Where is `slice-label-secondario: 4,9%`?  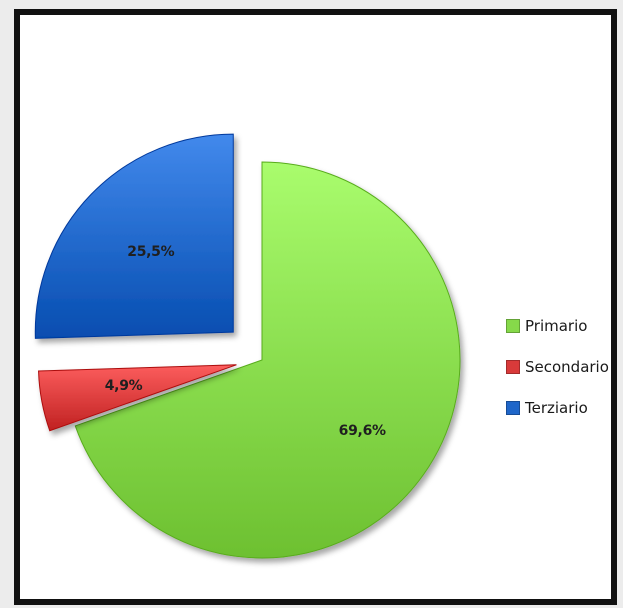 slice-label-secondario: 4,9% is located at coordinates (124, 386).